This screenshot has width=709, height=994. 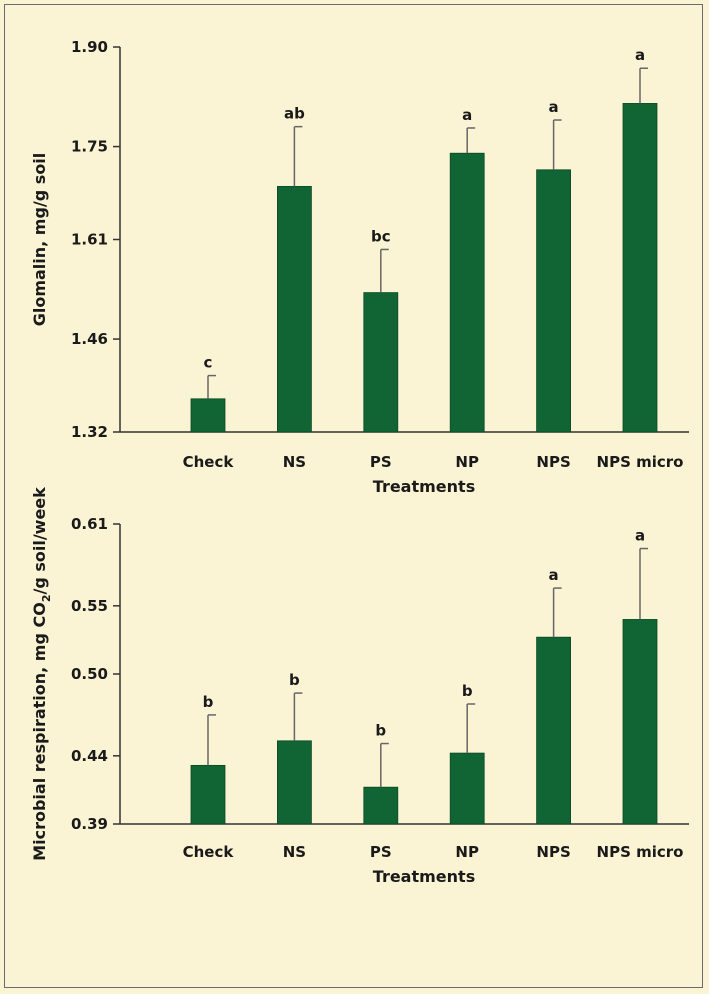 What do you see at coordinates (294, 114) in the screenshot?
I see `significance-label: ab` at bounding box center [294, 114].